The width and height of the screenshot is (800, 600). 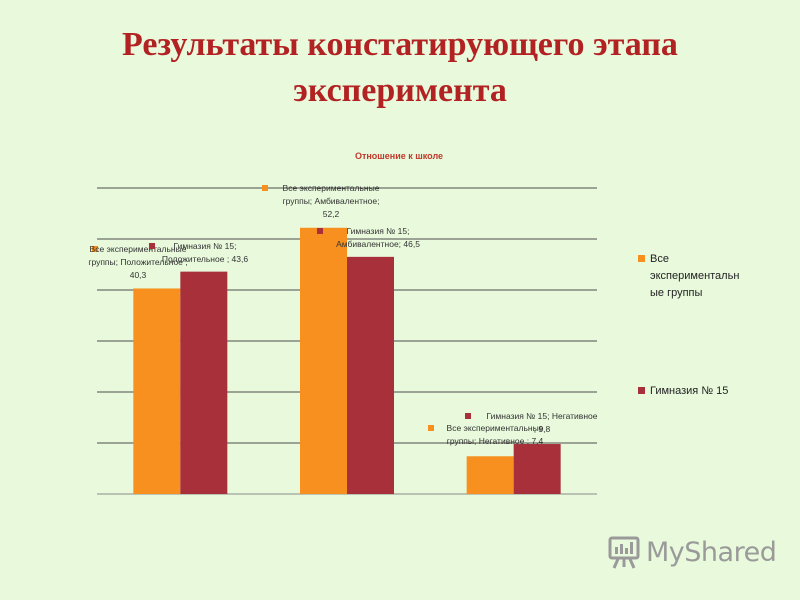 I want to click on chart-legend: Все экспериментальн ые группы Гимназия № 15, so click(x=688, y=325).